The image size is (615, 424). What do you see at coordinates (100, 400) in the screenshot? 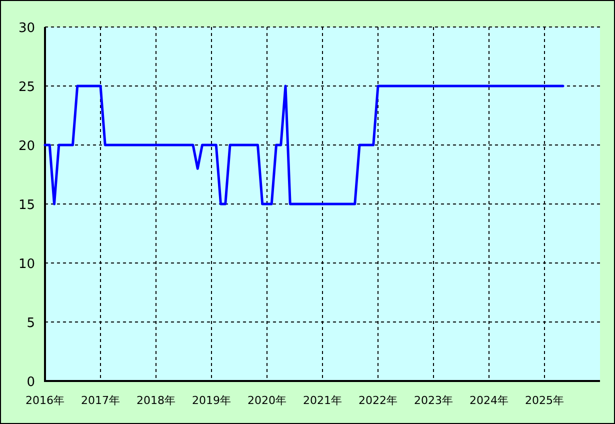
I see `x-tick-label: 2017年` at bounding box center [100, 400].